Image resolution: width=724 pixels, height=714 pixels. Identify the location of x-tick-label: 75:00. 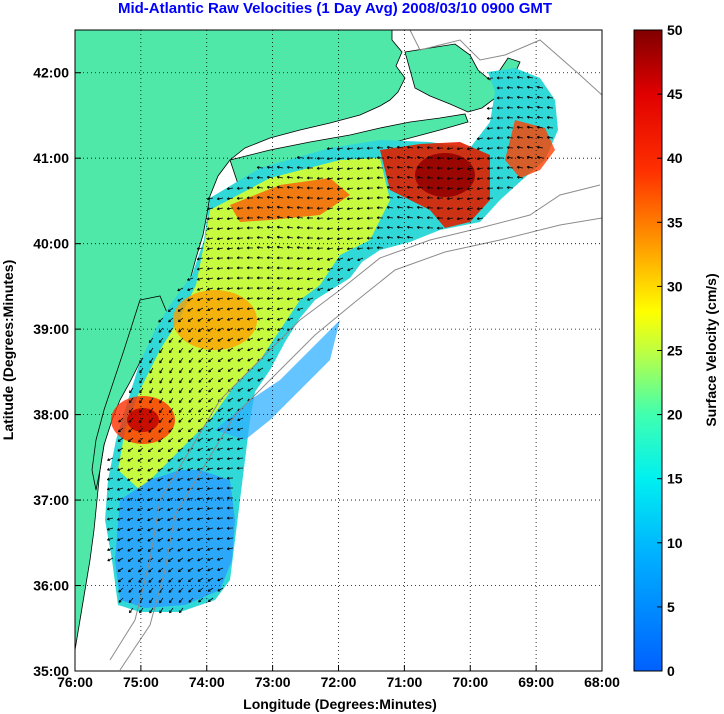
(141, 682).